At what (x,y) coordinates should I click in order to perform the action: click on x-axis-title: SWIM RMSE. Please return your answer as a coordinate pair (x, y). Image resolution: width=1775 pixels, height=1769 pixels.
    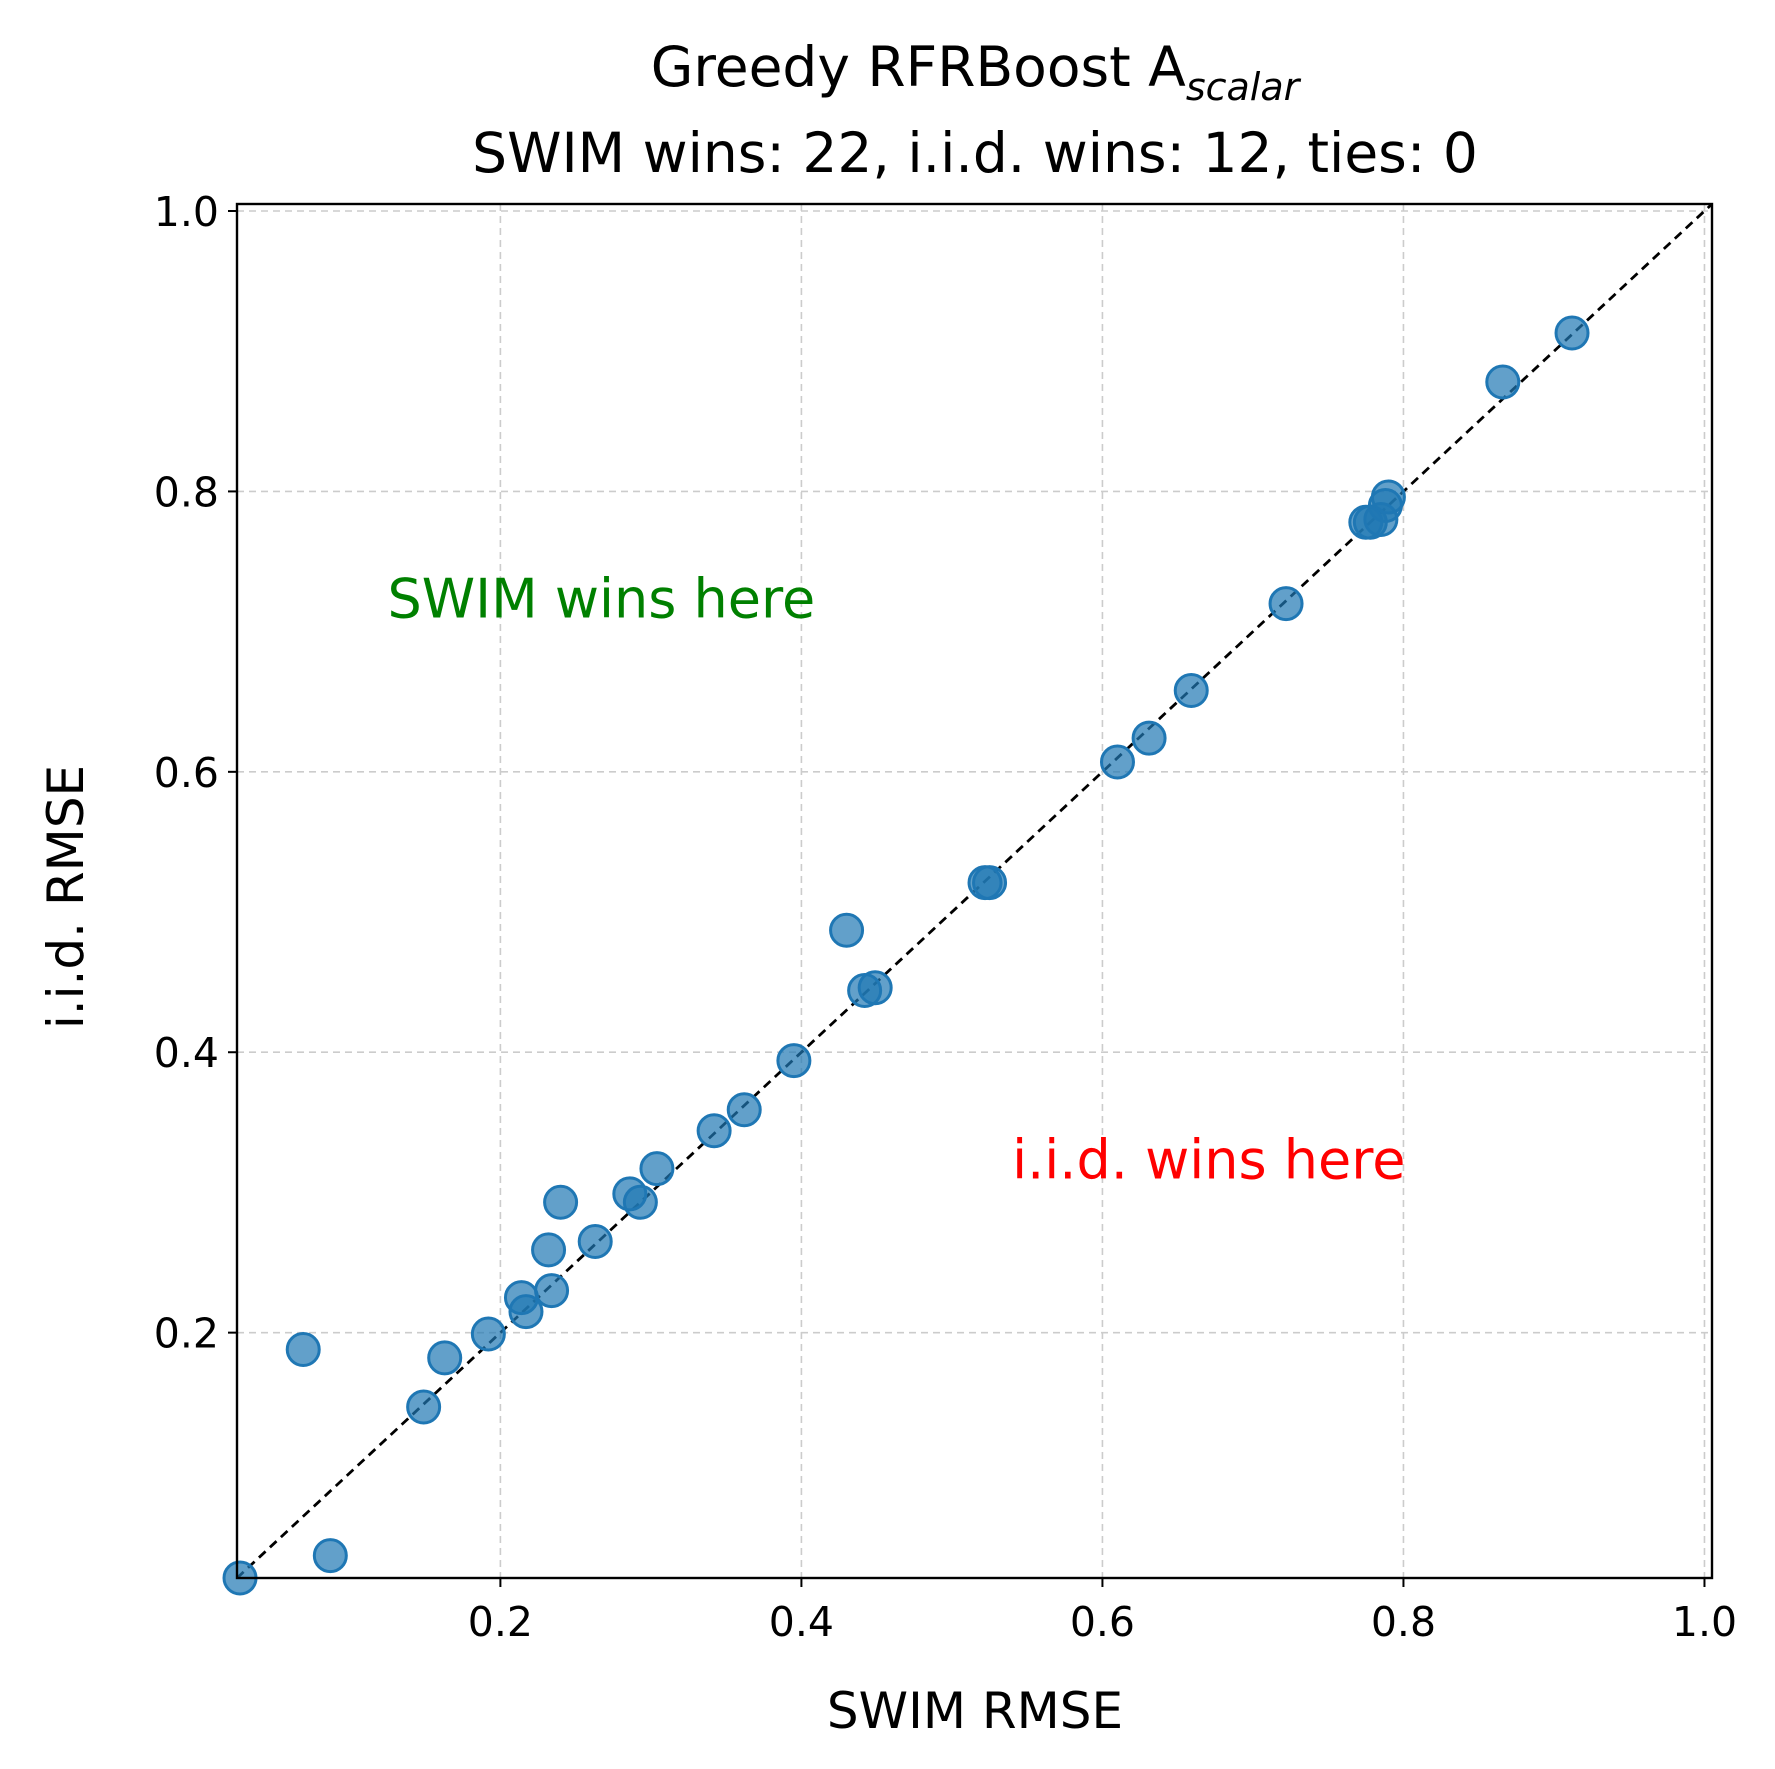
    Looking at the image, I should click on (975, 1711).